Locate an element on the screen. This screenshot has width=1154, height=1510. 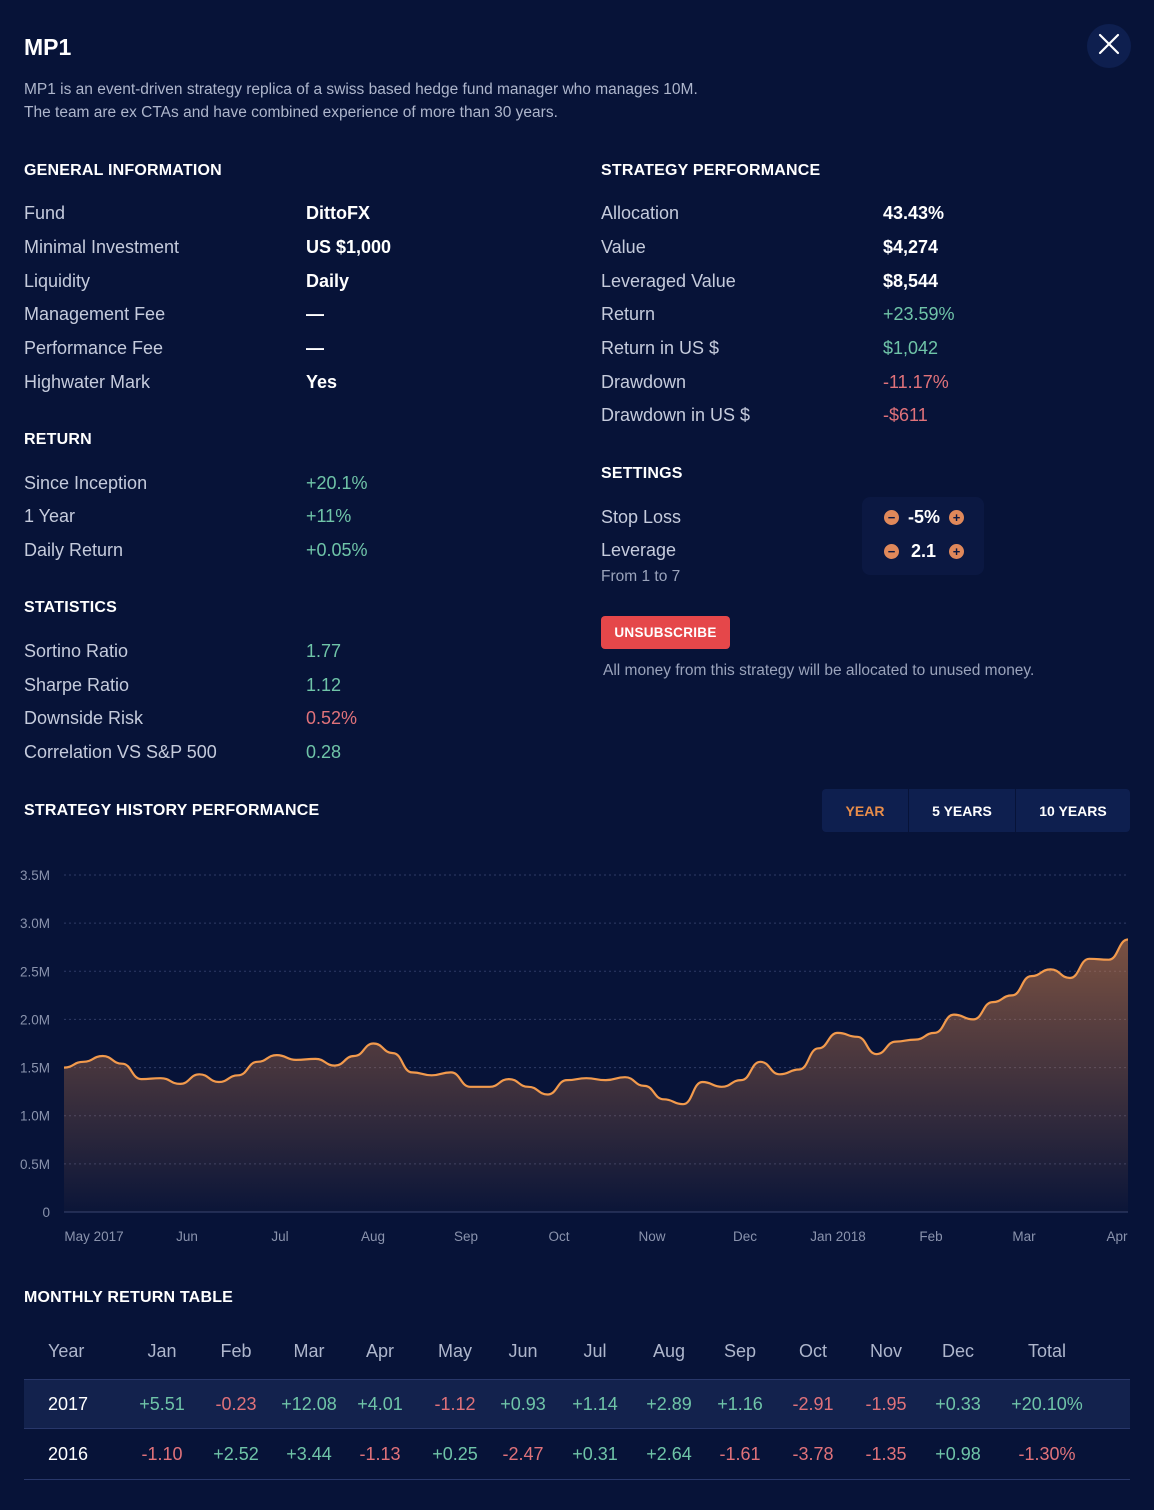
section-heading-statistics: STATISTICS is located at coordinates (70, 607).